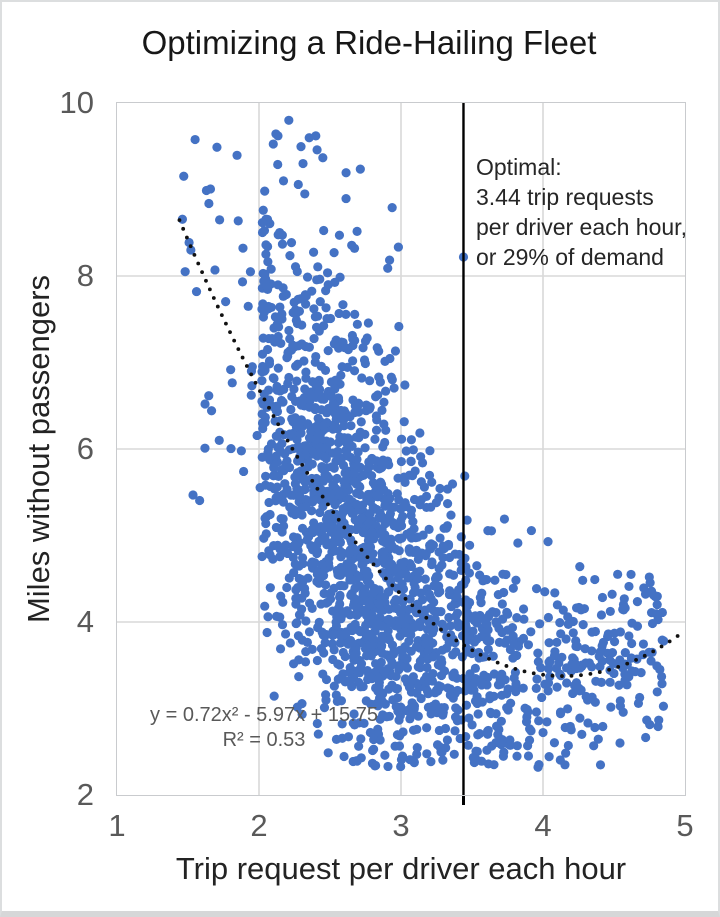 The height and width of the screenshot is (917, 720). Describe the element at coordinates (401, 825) in the screenshot. I see `x-tick-label: 3` at that location.